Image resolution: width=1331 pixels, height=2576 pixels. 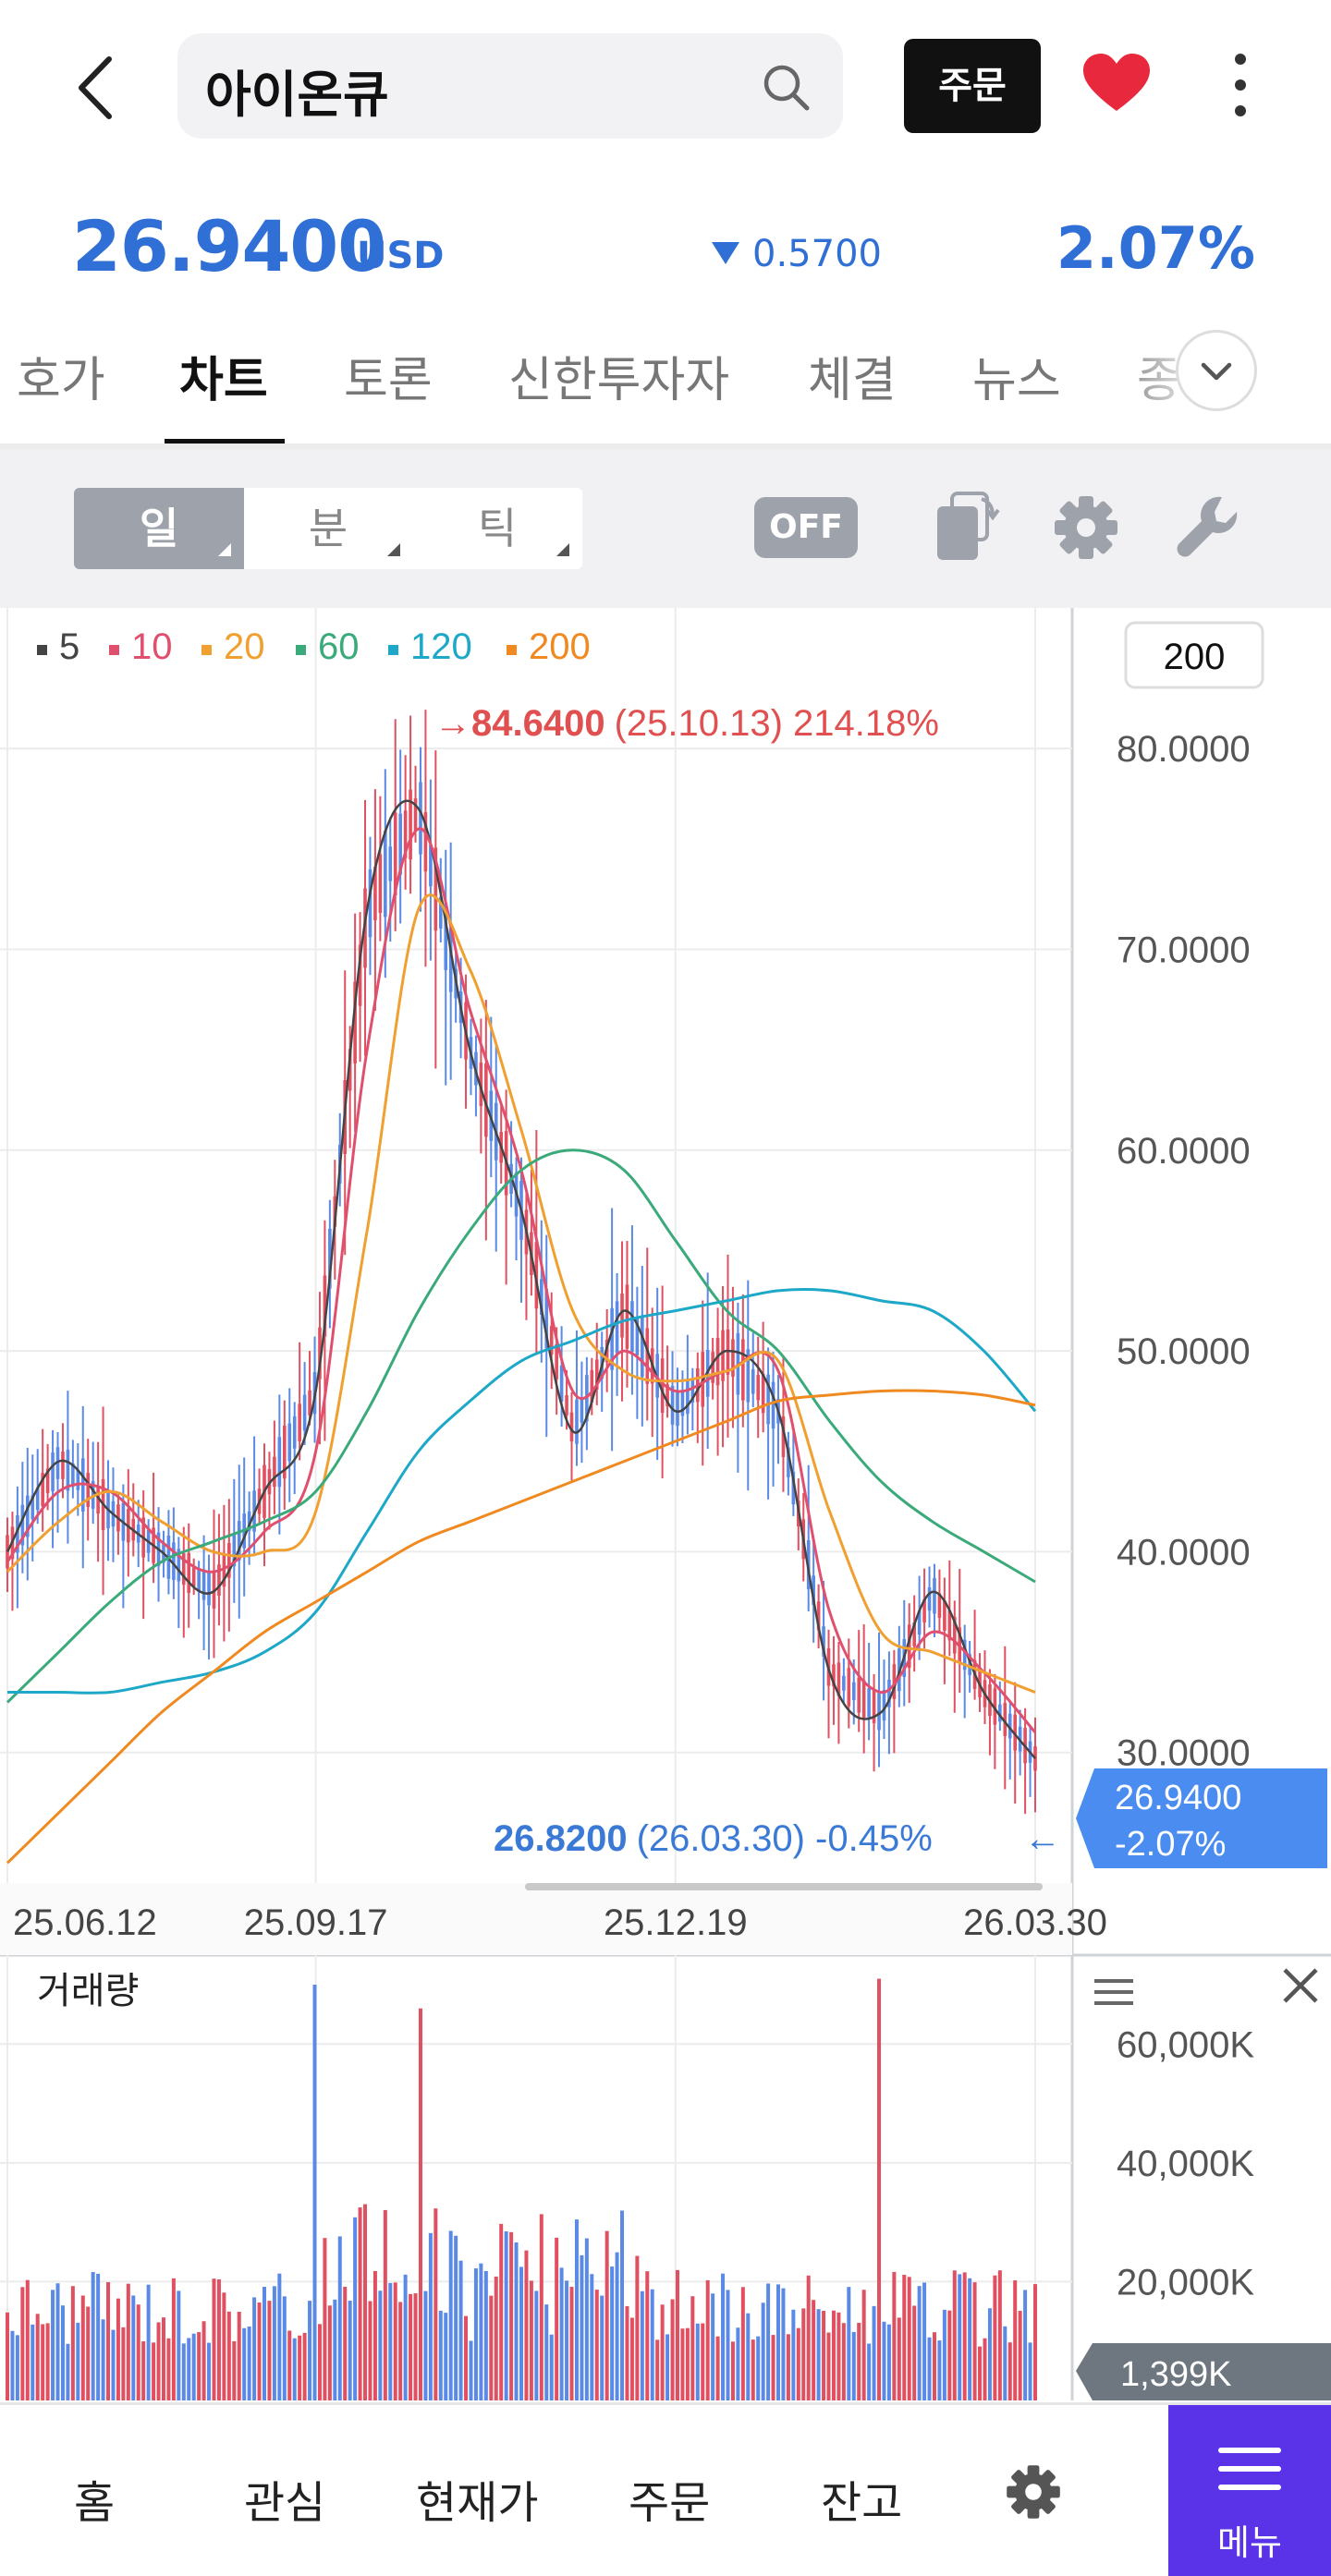 I want to click on legend-ma5: 5, so click(x=69, y=646).